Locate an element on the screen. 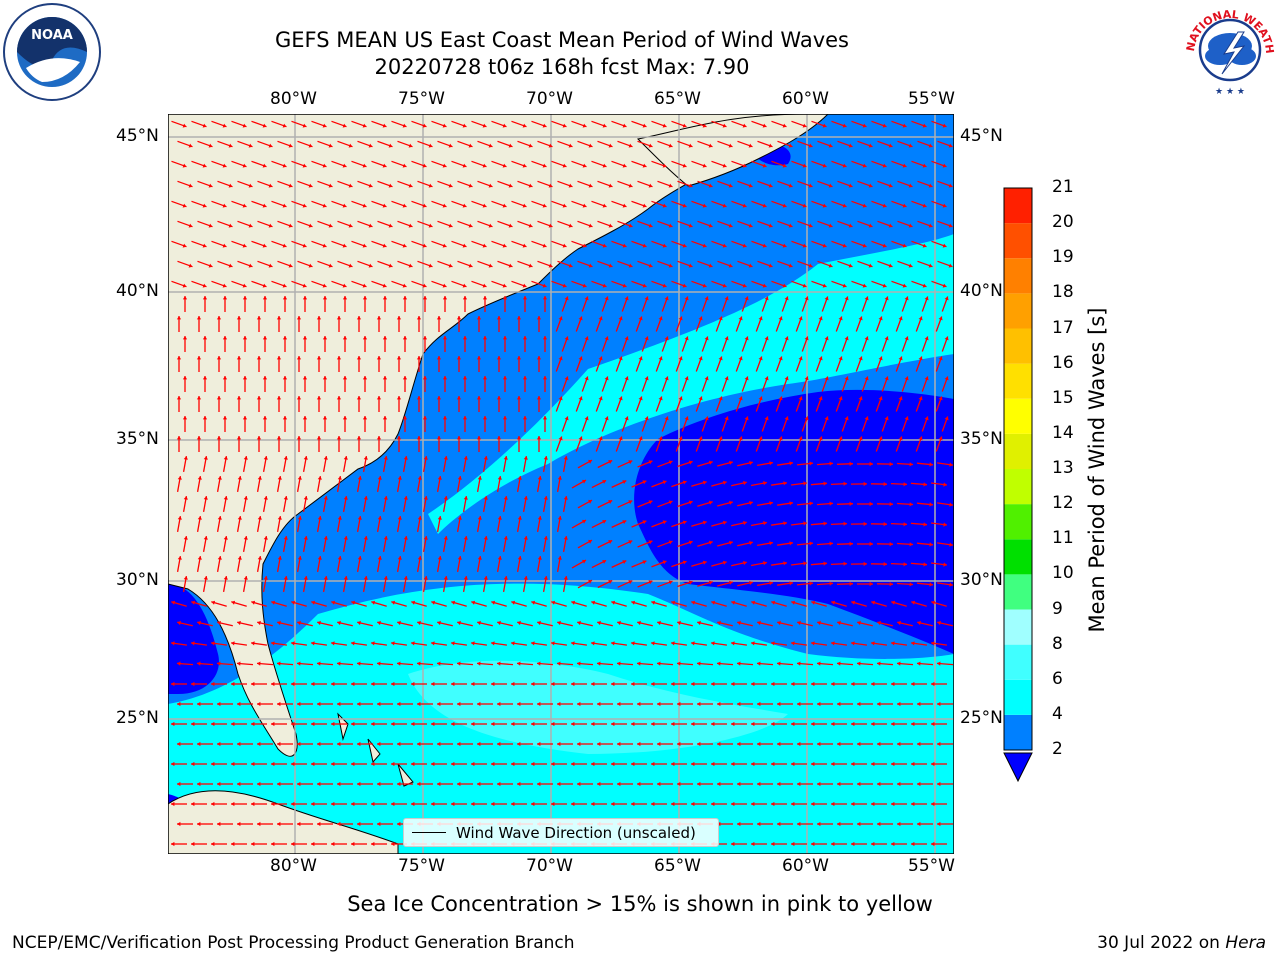  footer-date: 30 Jul 2022 on is located at coordinates (1158, 943).